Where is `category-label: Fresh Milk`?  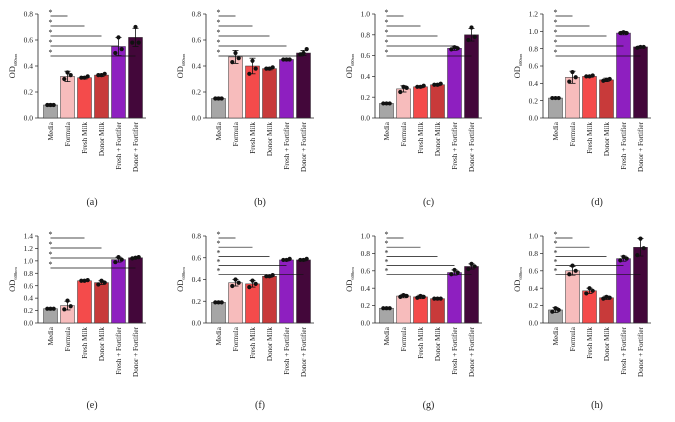
category-label: Fresh Milk is located at coordinates (85, 138).